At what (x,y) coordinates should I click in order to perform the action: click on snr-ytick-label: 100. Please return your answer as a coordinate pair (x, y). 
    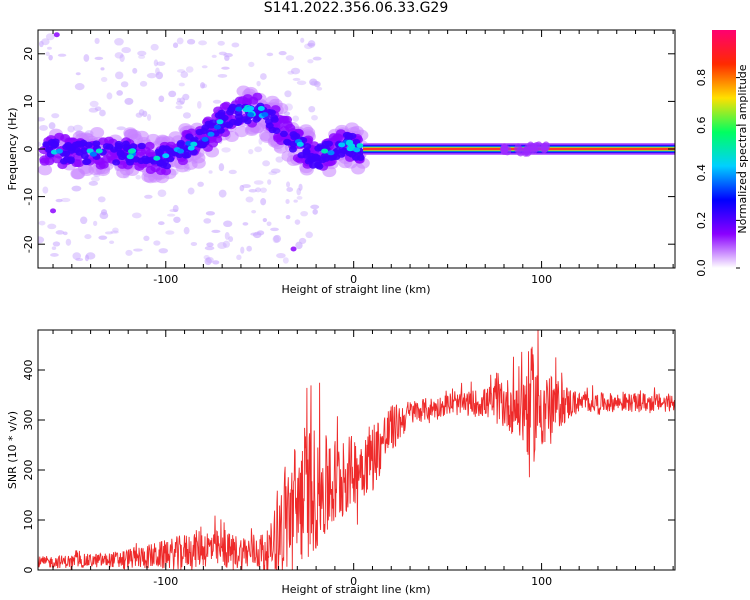
    Looking at the image, I should click on (28, 520).